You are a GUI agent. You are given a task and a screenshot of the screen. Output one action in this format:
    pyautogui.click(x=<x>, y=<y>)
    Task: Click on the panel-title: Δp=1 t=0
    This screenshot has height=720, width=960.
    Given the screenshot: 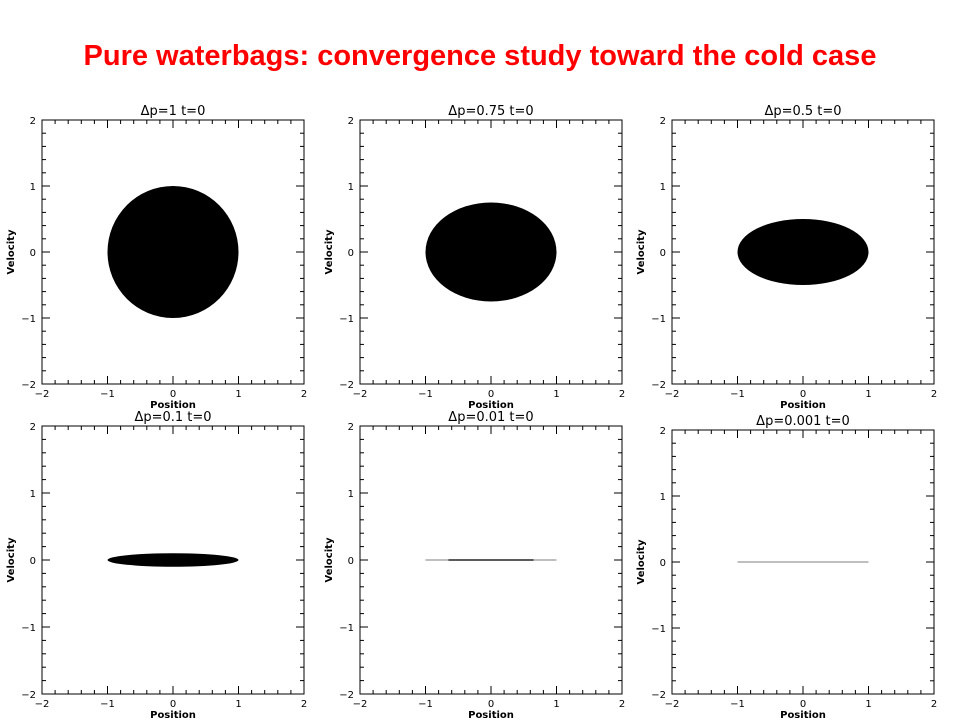 What is the action you would take?
    pyautogui.click(x=173, y=111)
    